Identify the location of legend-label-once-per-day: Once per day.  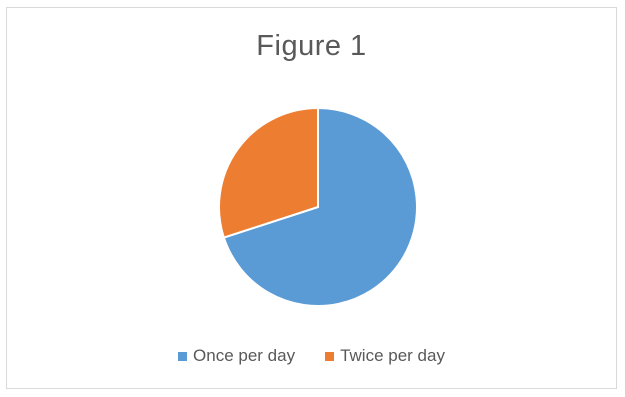
(244, 355).